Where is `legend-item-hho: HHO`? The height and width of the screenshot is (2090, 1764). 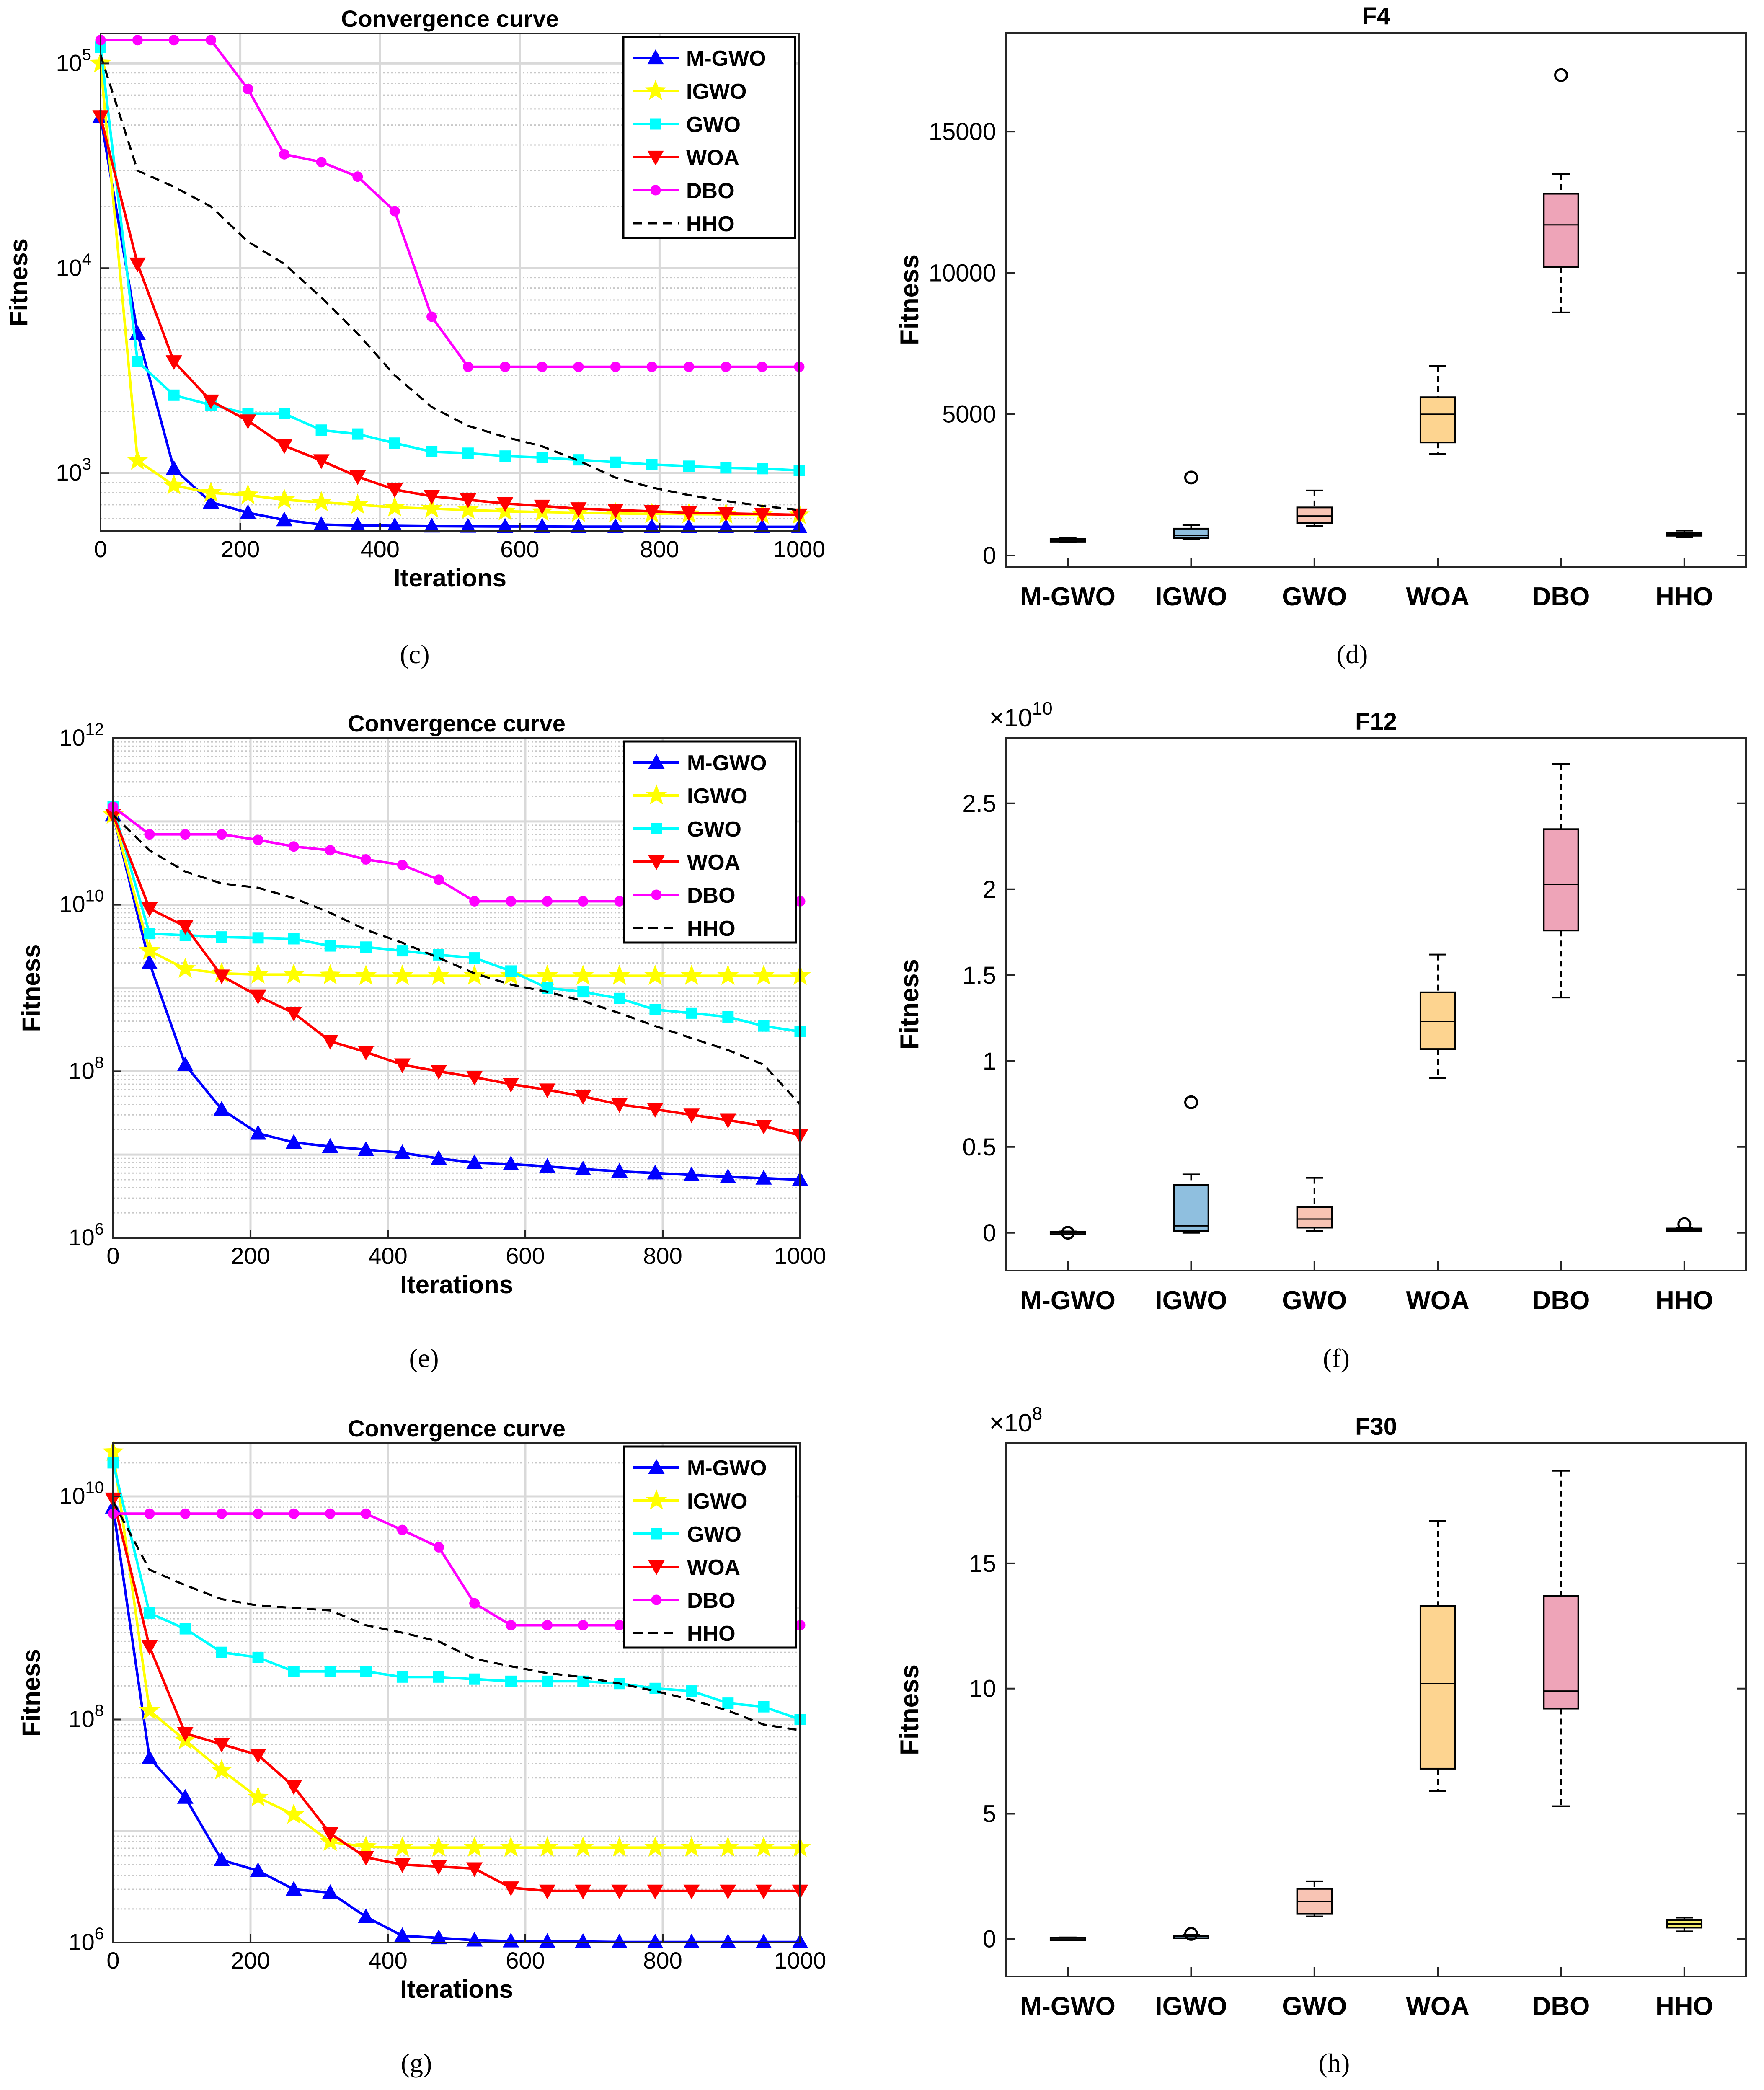 legend-item-hho: HHO is located at coordinates (684, 929).